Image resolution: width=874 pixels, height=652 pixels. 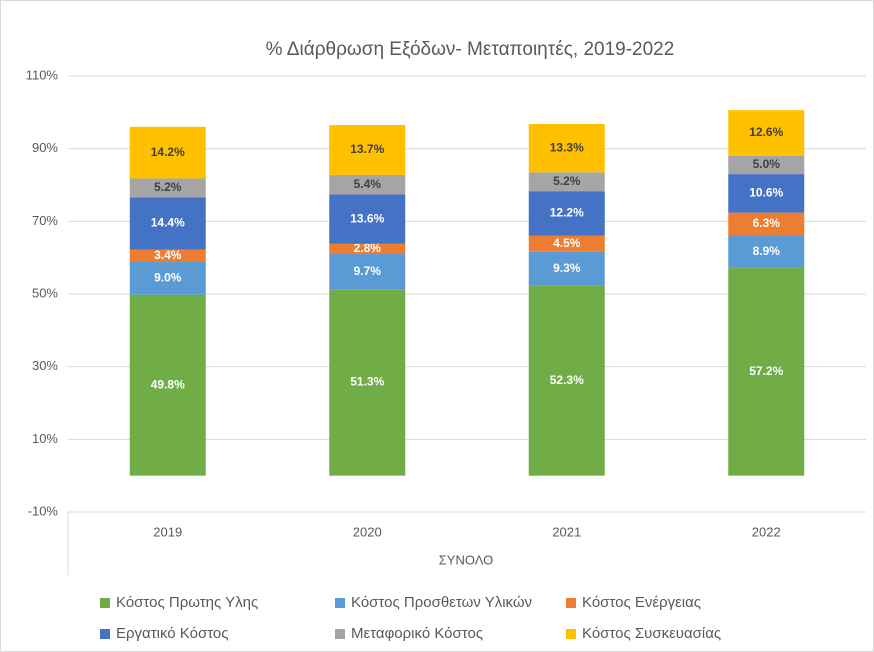 I want to click on data-label: 12.2%, so click(x=567, y=213).